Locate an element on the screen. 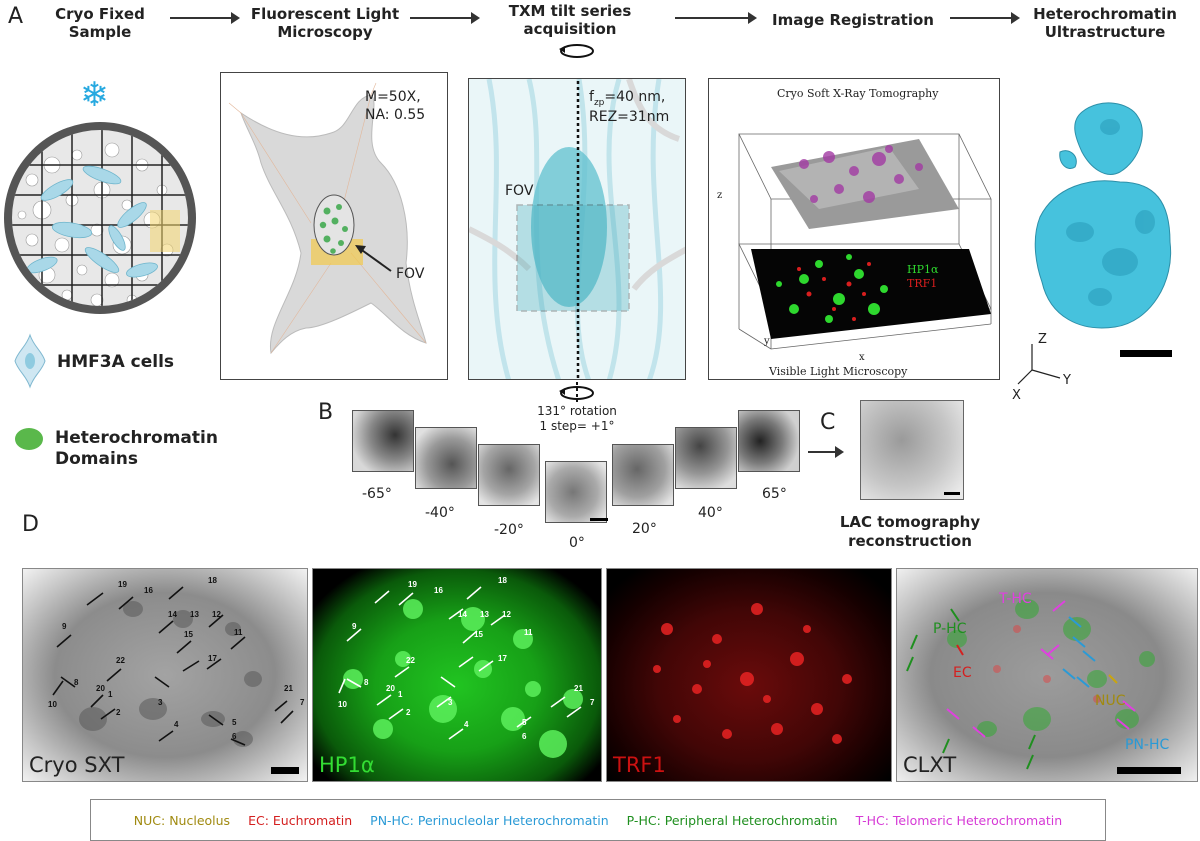 Image resolution: width=1200 pixels, height=841 pixels. domain-number: 19 is located at coordinates (412, 584).